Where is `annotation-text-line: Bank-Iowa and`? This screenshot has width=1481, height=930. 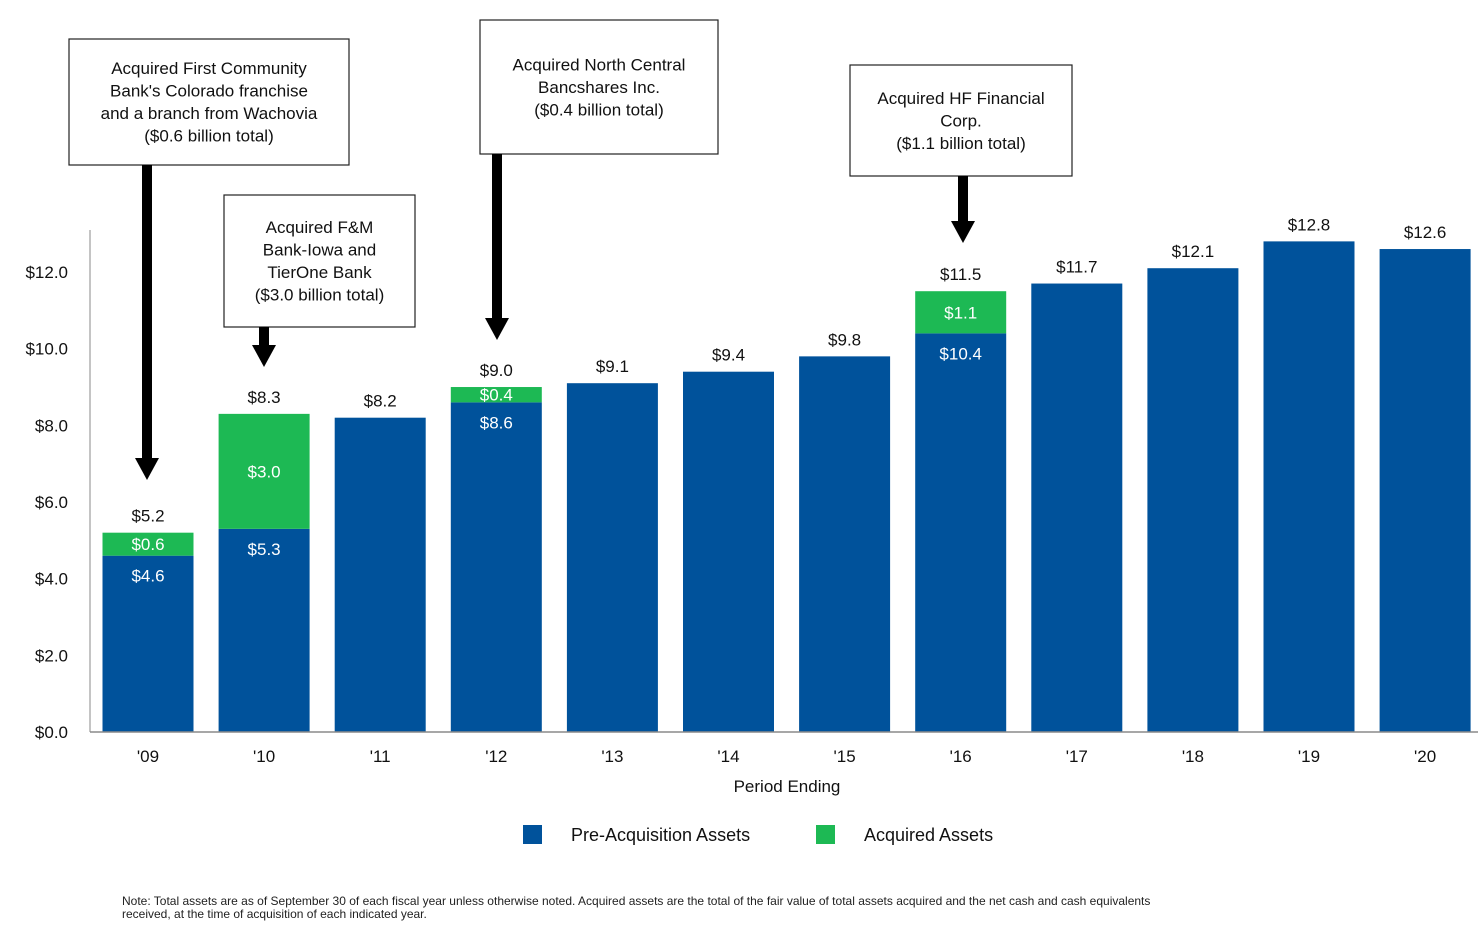 annotation-text-line: Bank-Iowa and is located at coordinates (319, 250).